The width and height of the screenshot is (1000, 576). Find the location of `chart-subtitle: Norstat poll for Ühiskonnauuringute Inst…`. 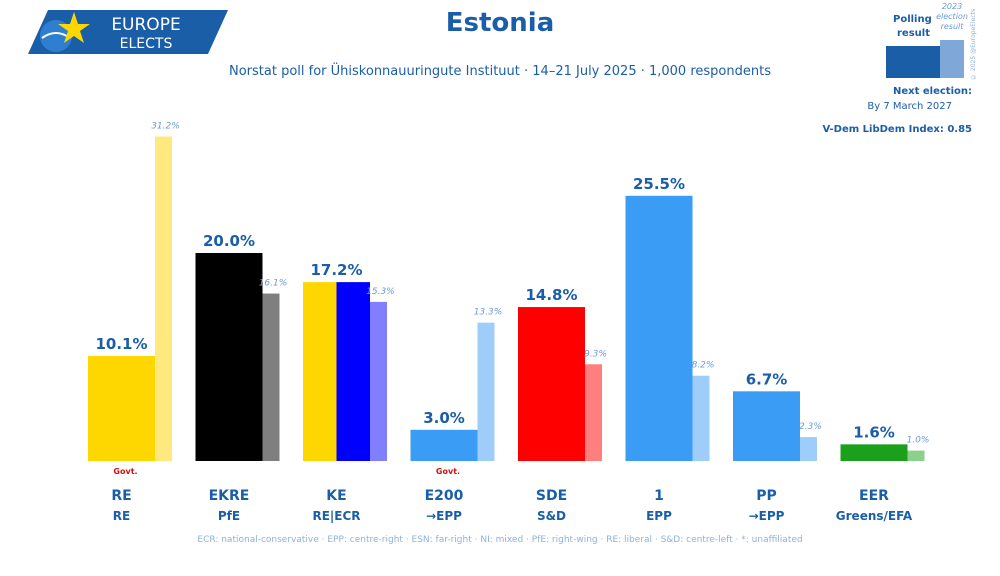

chart-subtitle: Norstat poll for Ühiskonnauuringute Inst… is located at coordinates (500, 71).